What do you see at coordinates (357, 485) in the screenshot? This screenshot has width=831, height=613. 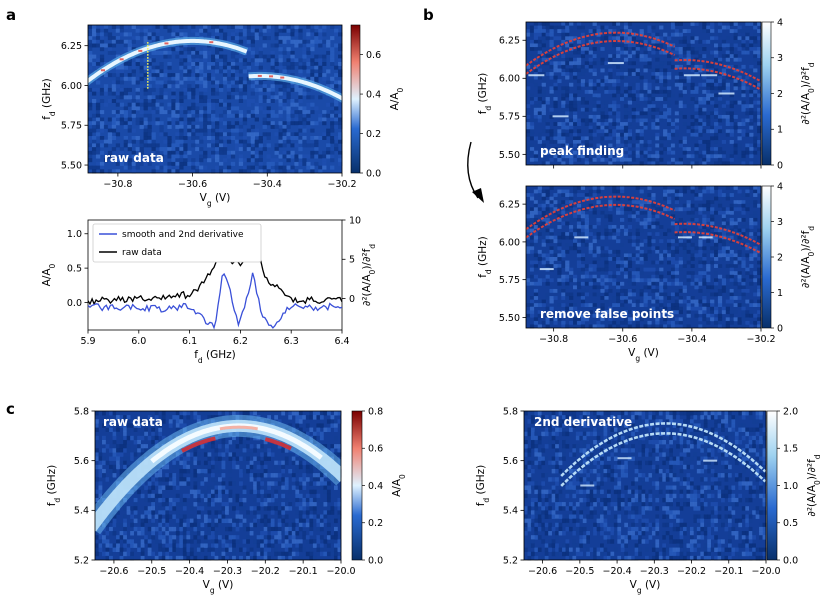 I see `chart-c-left-colorbar` at bounding box center [357, 485].